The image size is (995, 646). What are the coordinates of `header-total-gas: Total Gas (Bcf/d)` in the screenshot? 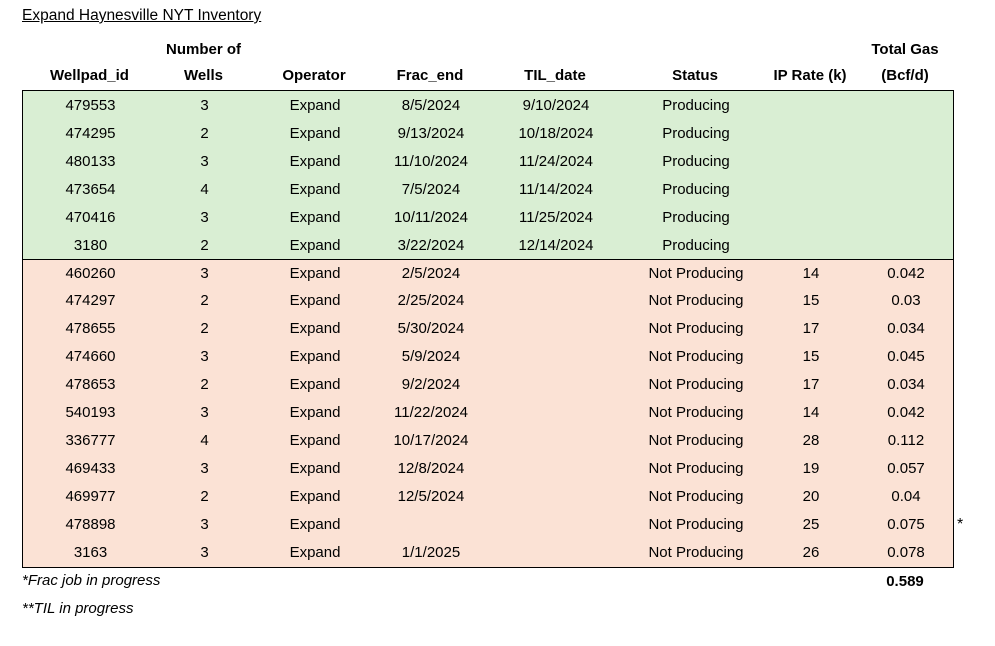 It's located at (905, 62).